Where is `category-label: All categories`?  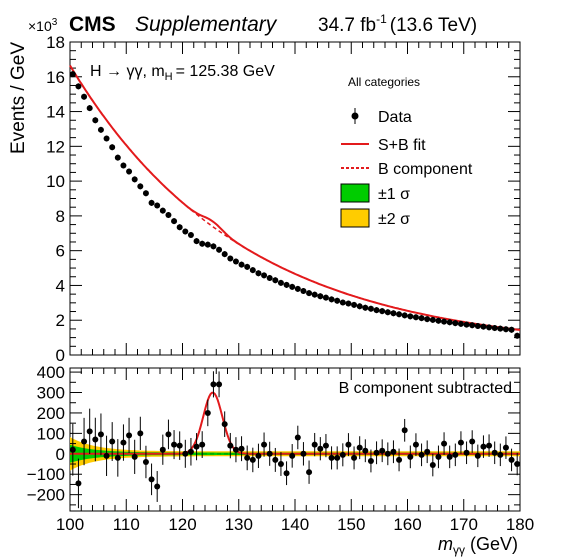
category-label: All categories is located at coordinates (384, 82).